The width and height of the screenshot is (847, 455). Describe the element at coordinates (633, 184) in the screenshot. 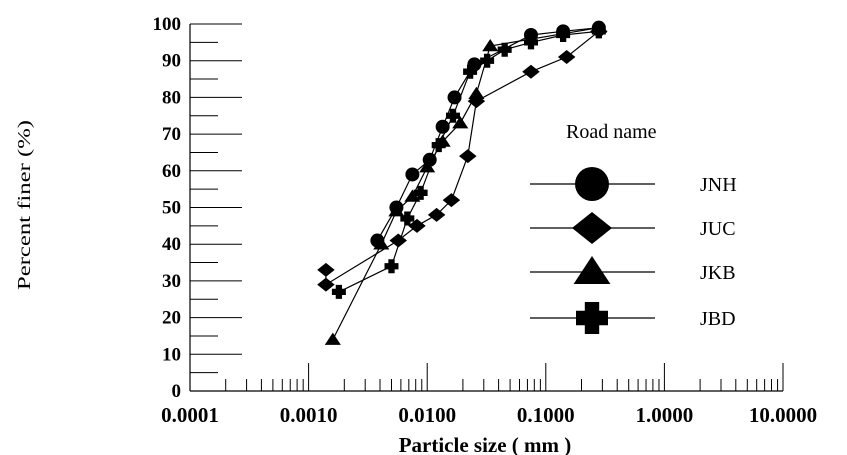

I see `legend-entry-jnh: JNH` at that location.